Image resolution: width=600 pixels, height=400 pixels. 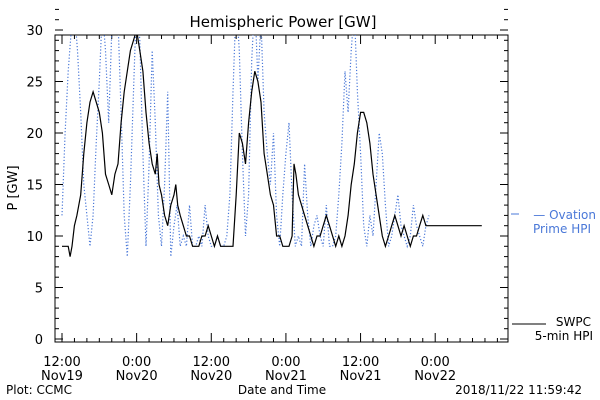 What do you see at coordinates (283, 22) in the screenshot?
I see `chart-title: Hemispheric Power [GW]` at bounding box center [283, 22].